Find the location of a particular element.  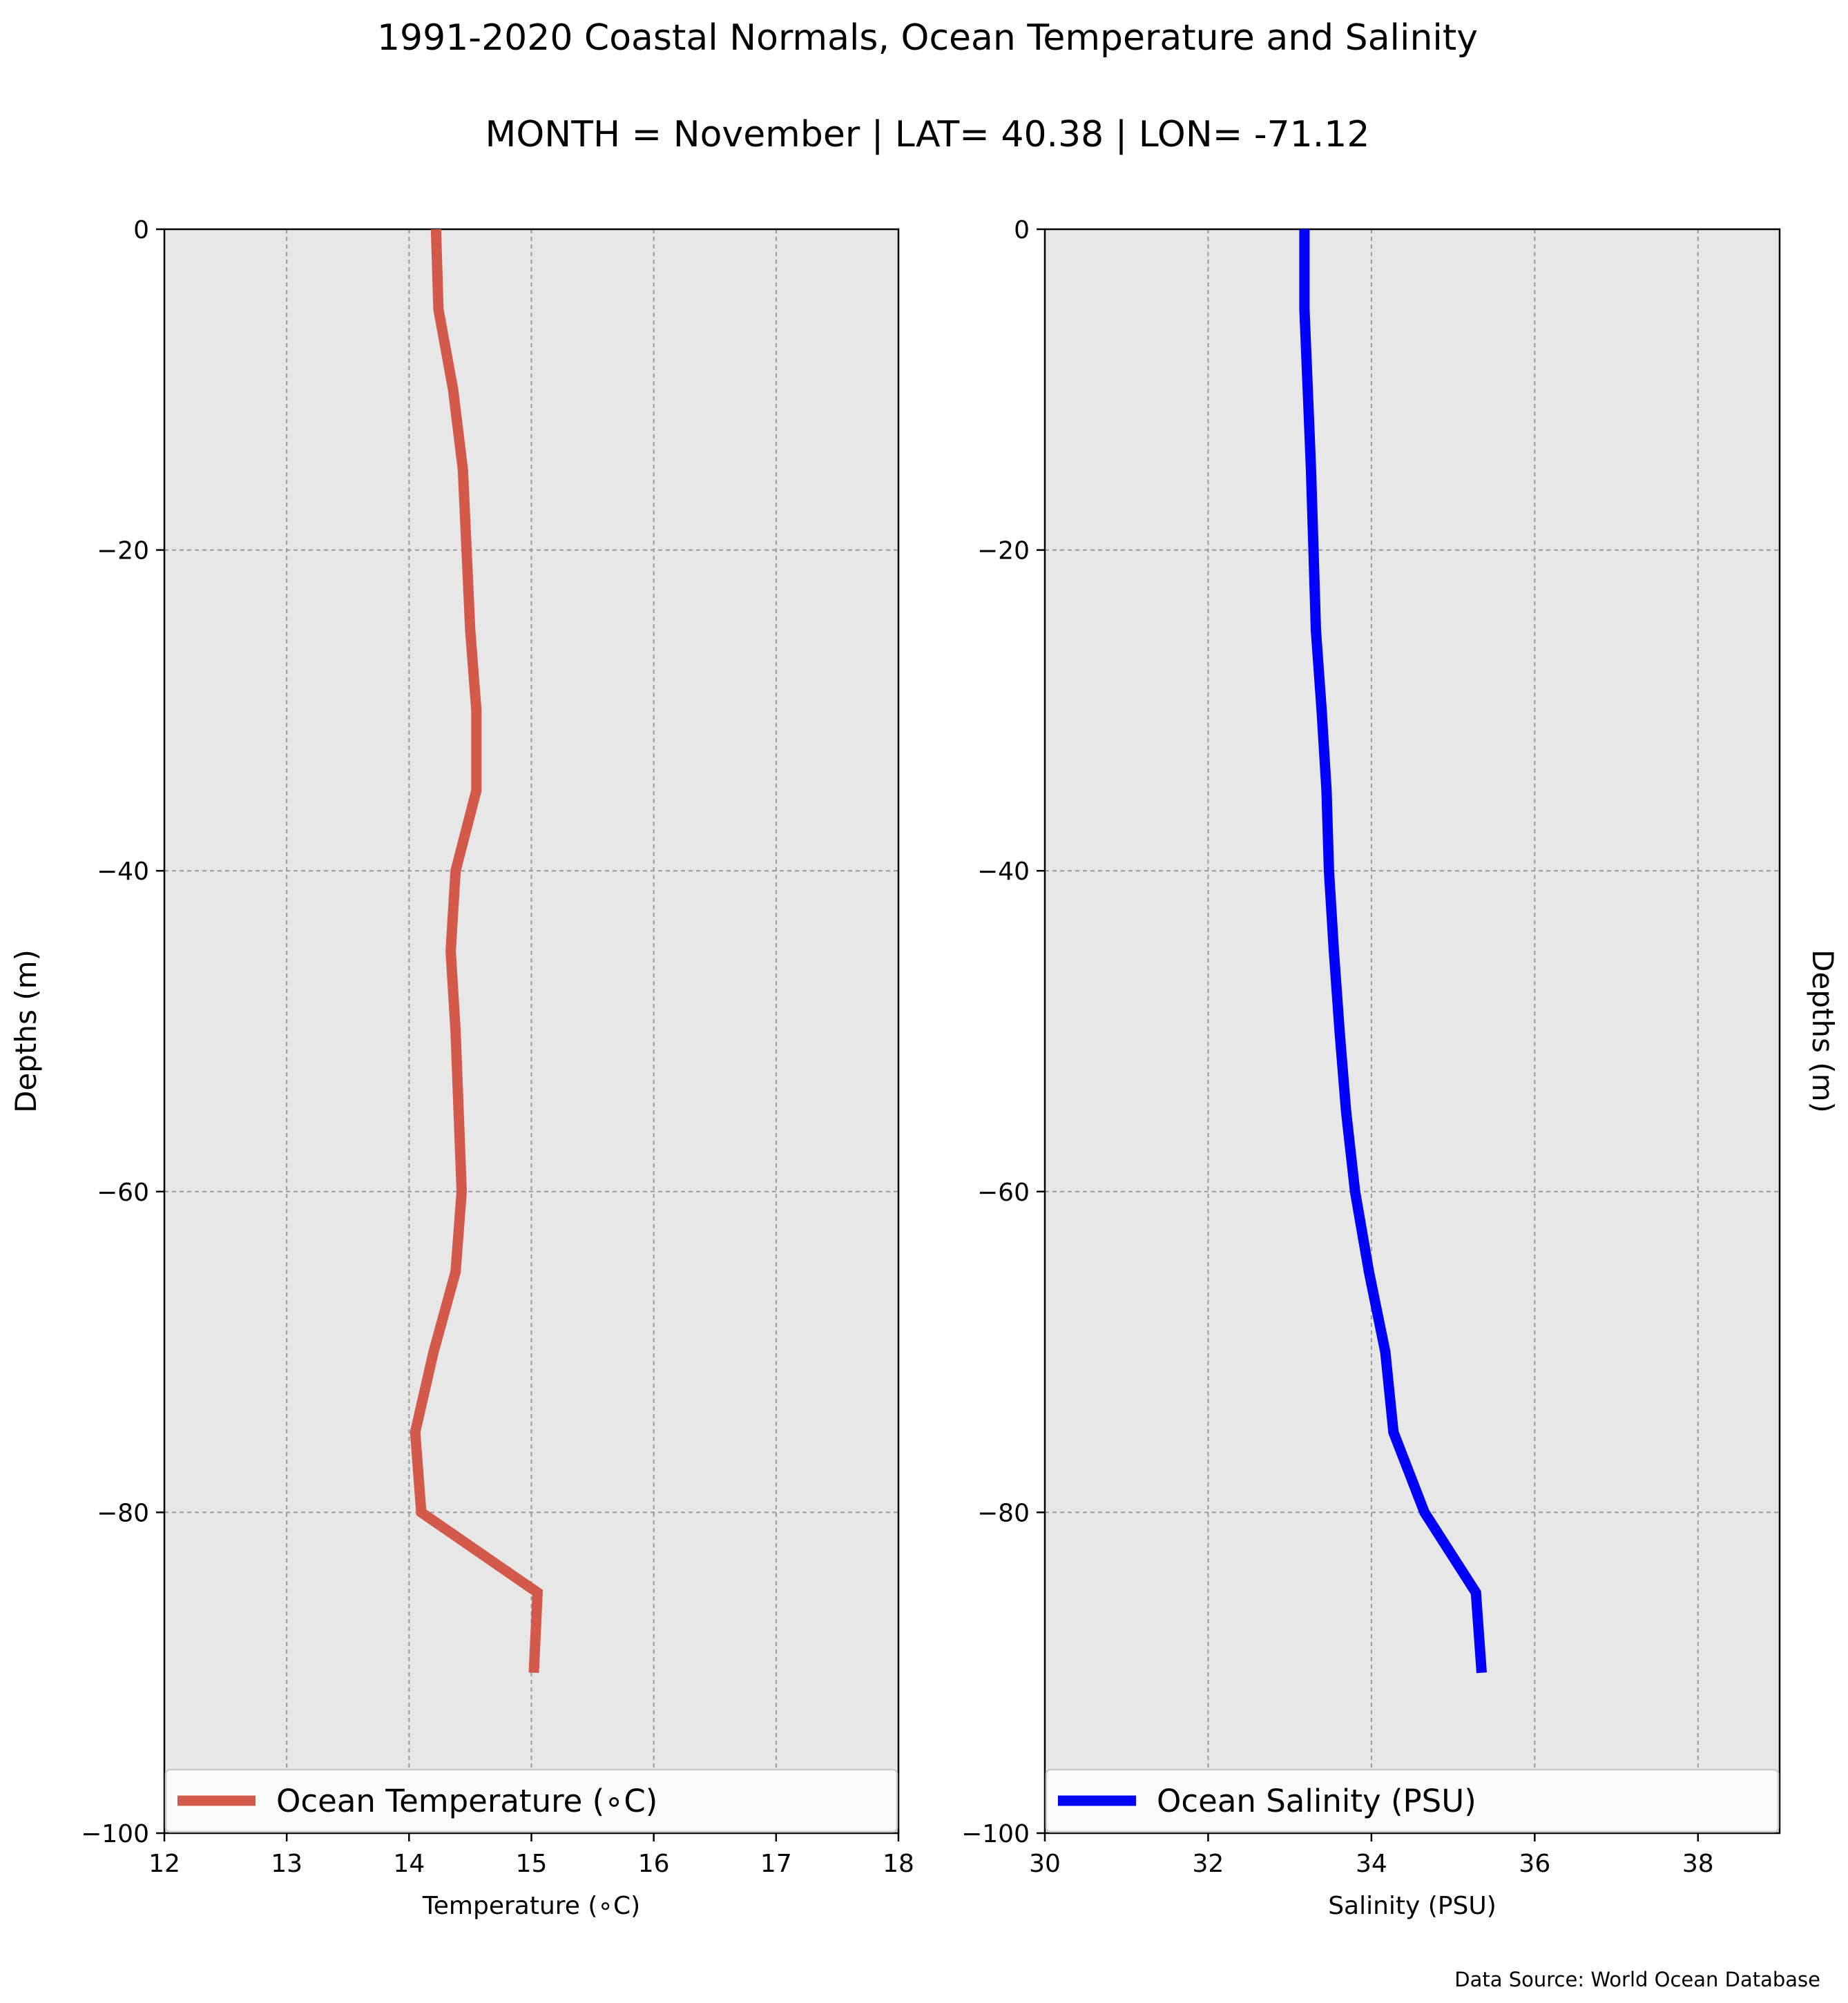

x-tick-label: 17 is located at coordinates (776, 1864).